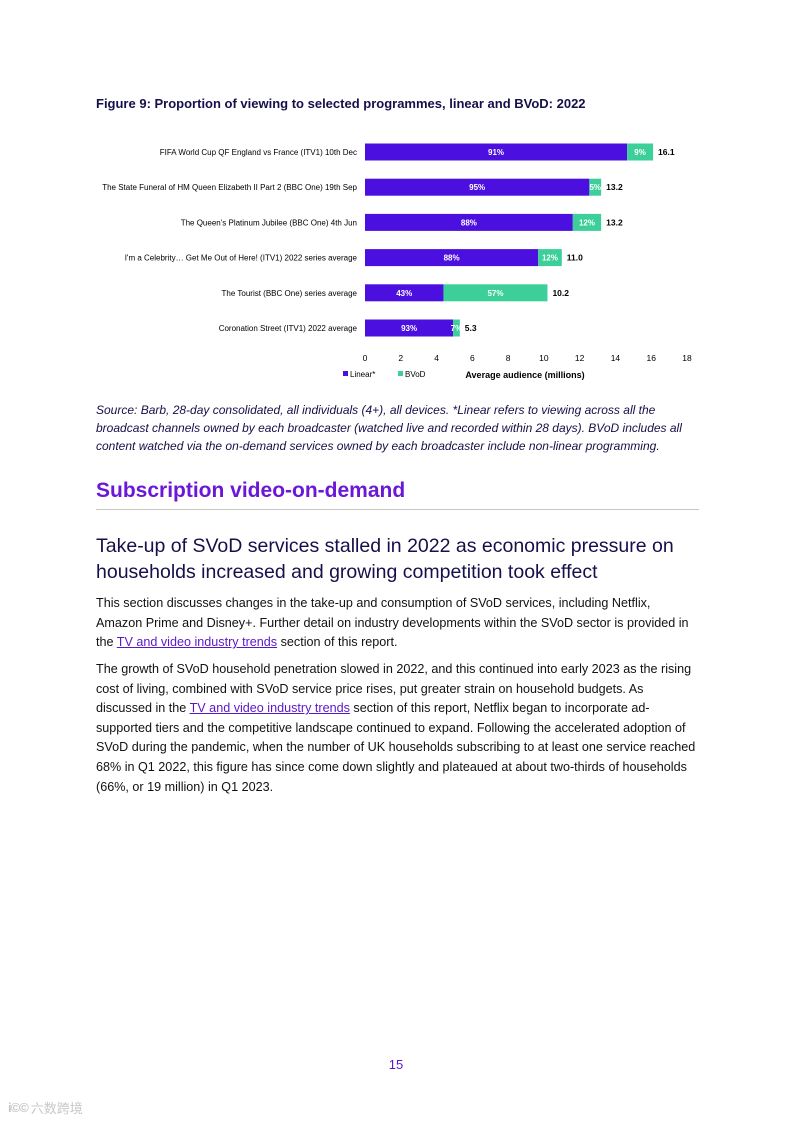 This screenshot has height=1122, width=793. Describe the element at coordinates (18, 1107) in the screenshot. I see `watermark-logo-icon: i©©` at that location.